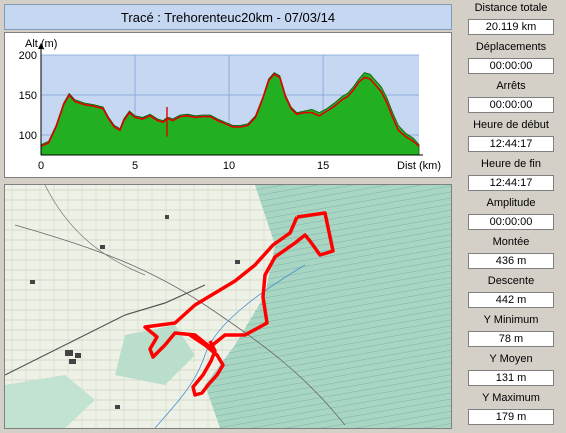 The image size is (566, 433). Describe the element at coordinates (28, 96) in the screenshot. I see `y-tick-label: 150` at that location.